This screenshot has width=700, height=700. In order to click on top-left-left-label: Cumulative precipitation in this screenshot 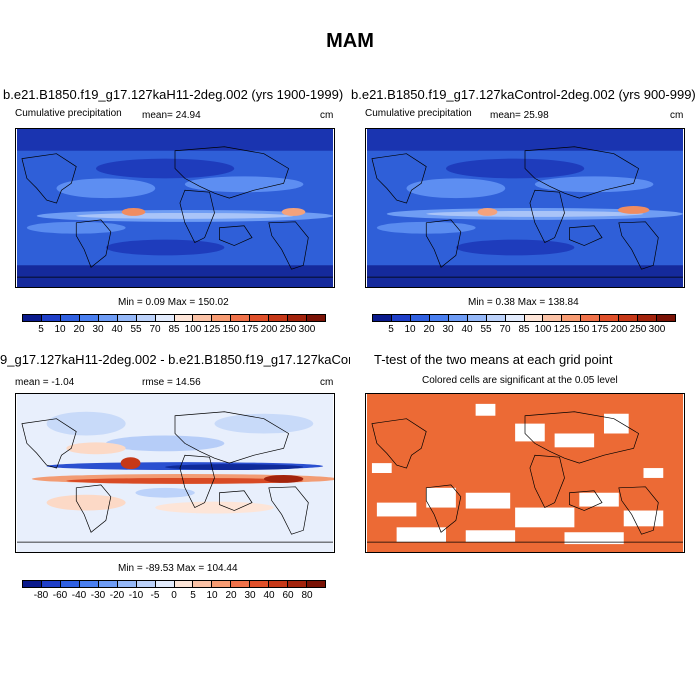, I will do `click(68, 113)`.